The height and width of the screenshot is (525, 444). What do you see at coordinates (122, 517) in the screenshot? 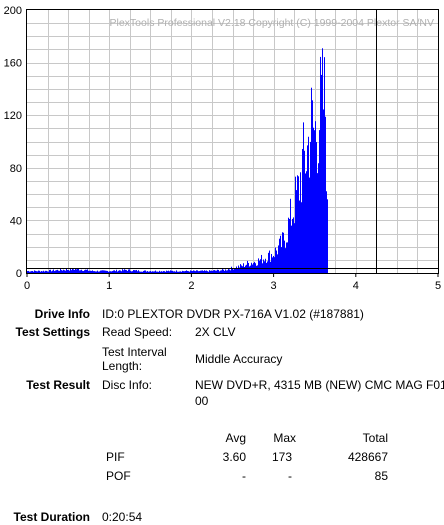
I see `test-duration-value: 0:20:54` at bounding box center [122, 517].